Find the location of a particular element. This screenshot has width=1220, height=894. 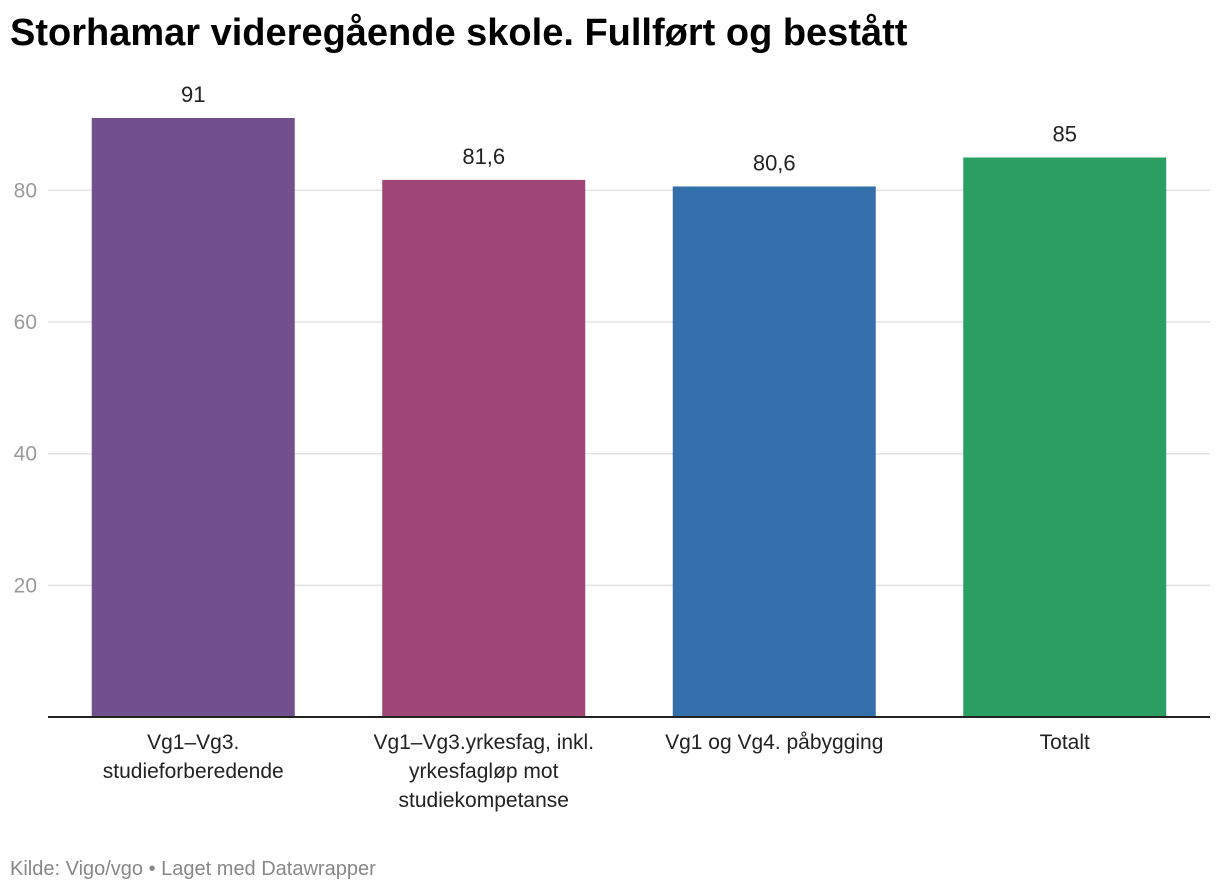

y-tick-label-40: 40 is located at coordinates (25, 454).